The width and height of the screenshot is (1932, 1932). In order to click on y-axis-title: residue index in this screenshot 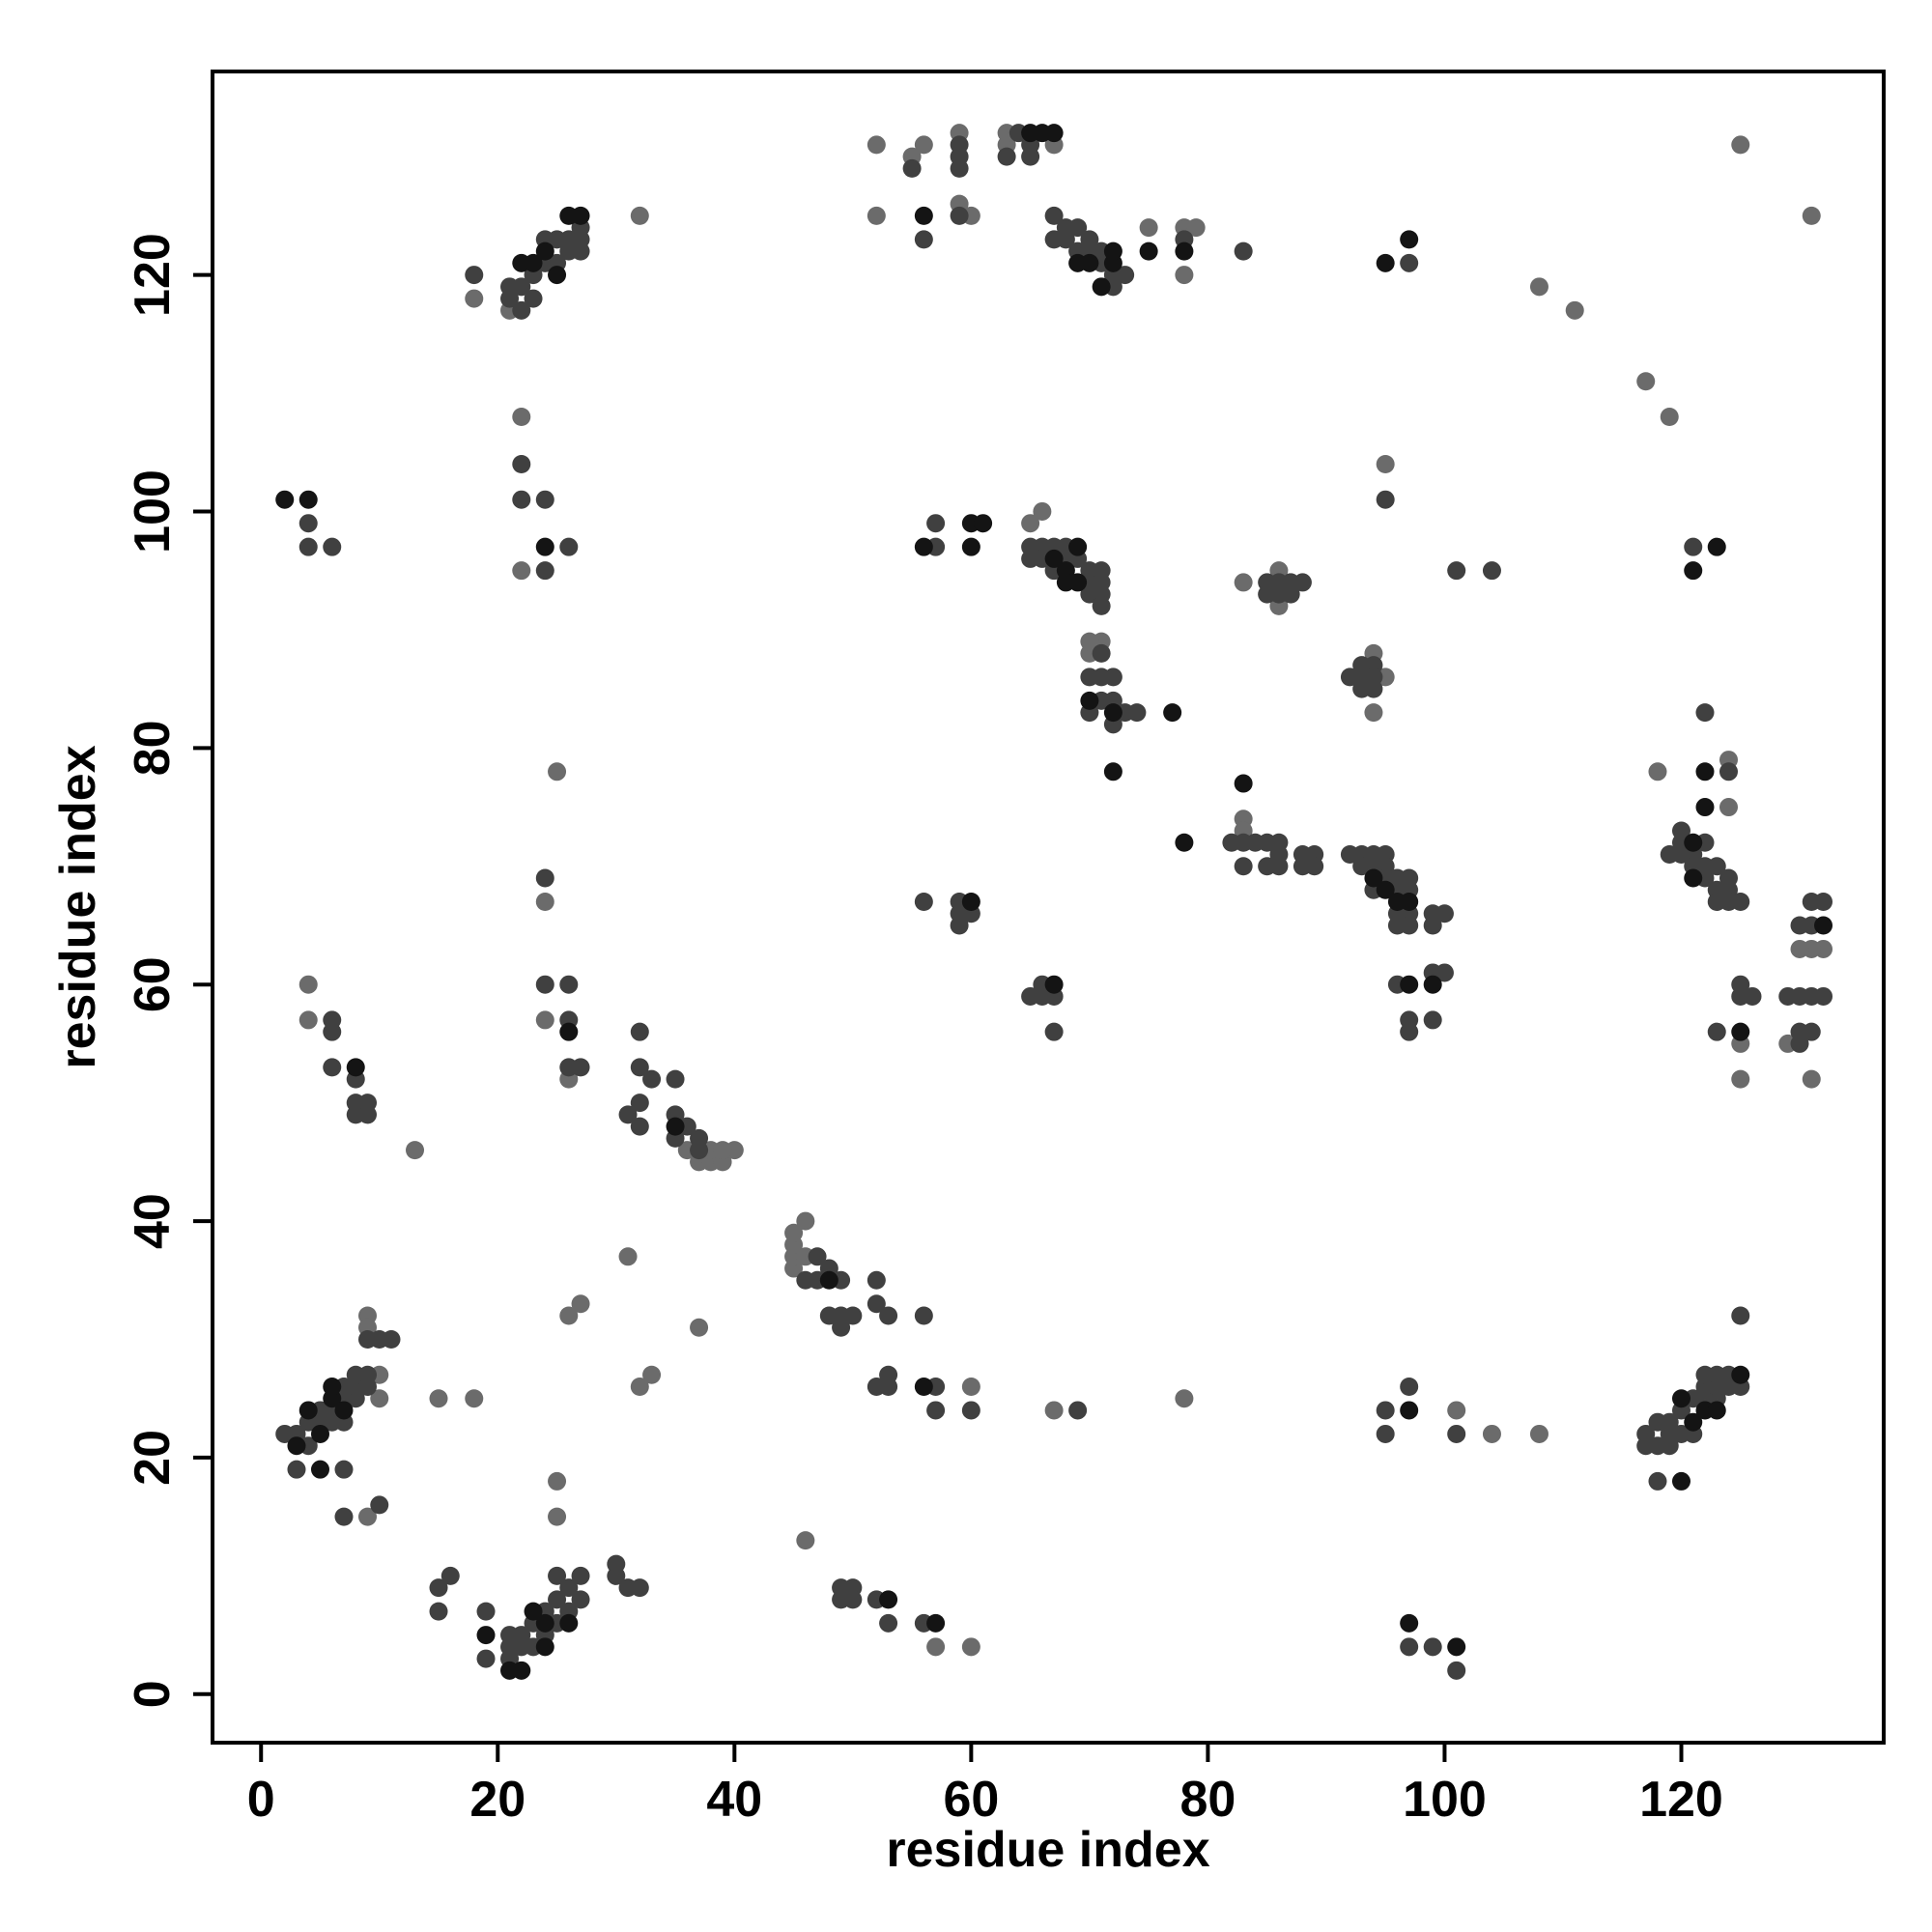, I will do `click(78, 906)`.